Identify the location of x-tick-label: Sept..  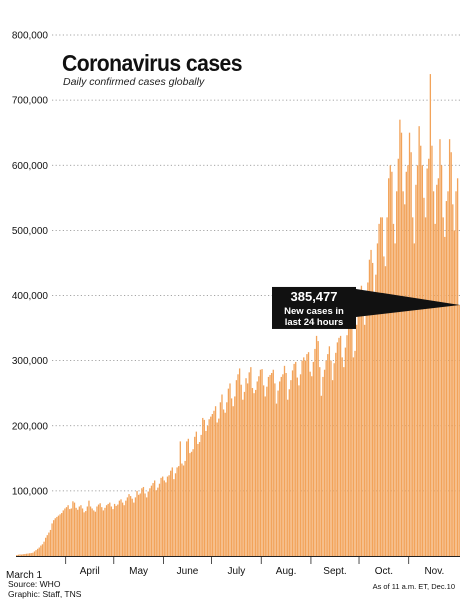
(334, 571).